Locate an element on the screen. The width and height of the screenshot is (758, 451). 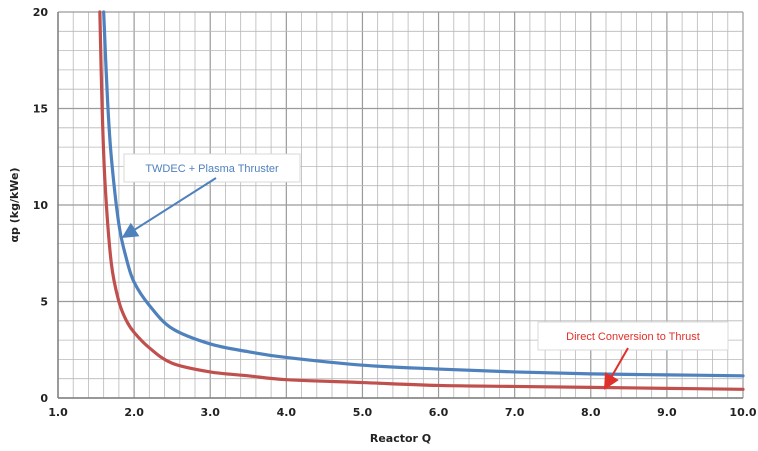
x-tick-label: 2.0 is located at coordinates (134, 412).